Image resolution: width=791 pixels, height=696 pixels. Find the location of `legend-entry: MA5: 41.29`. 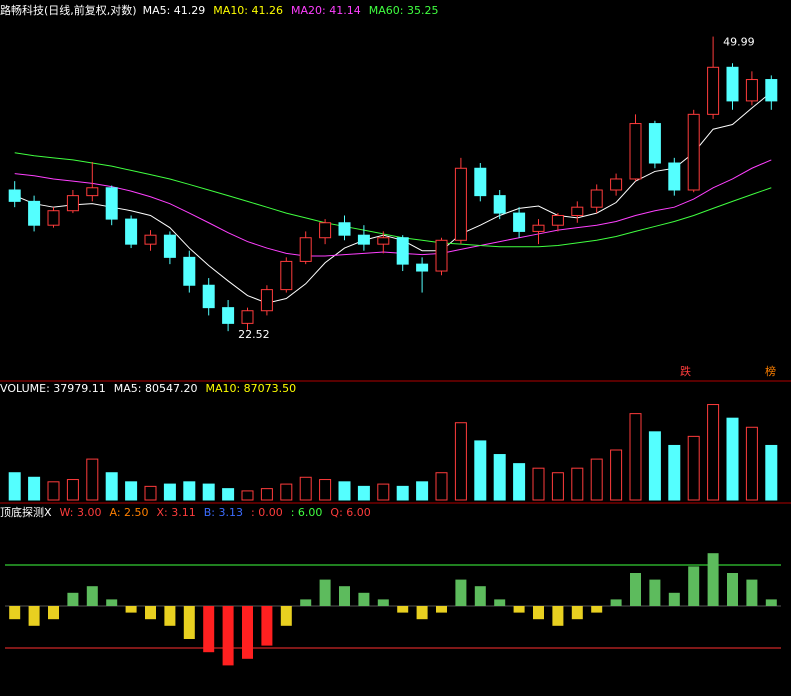

legend-entry: MA5: 41.29 is located at coordinates (174, 10).